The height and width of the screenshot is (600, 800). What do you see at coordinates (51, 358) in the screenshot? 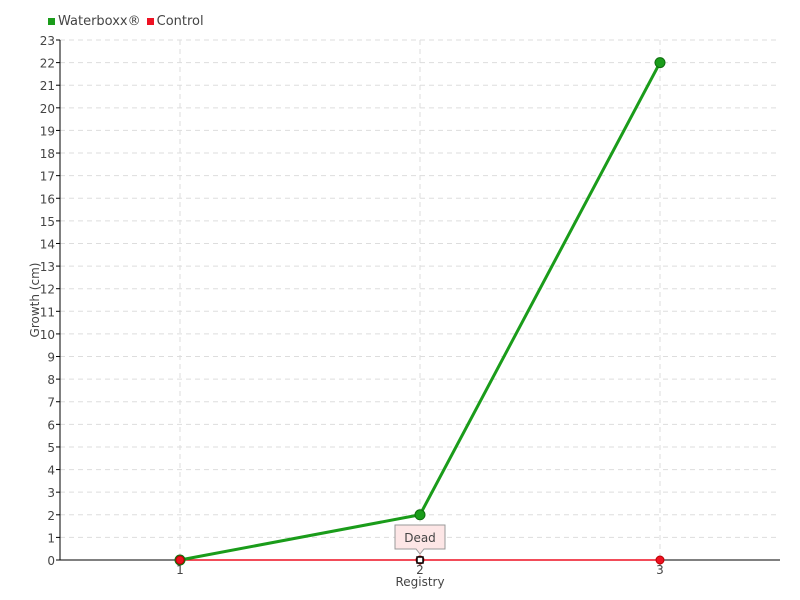
I see `y-tick-label: 9` at bounding box center [51, 358].